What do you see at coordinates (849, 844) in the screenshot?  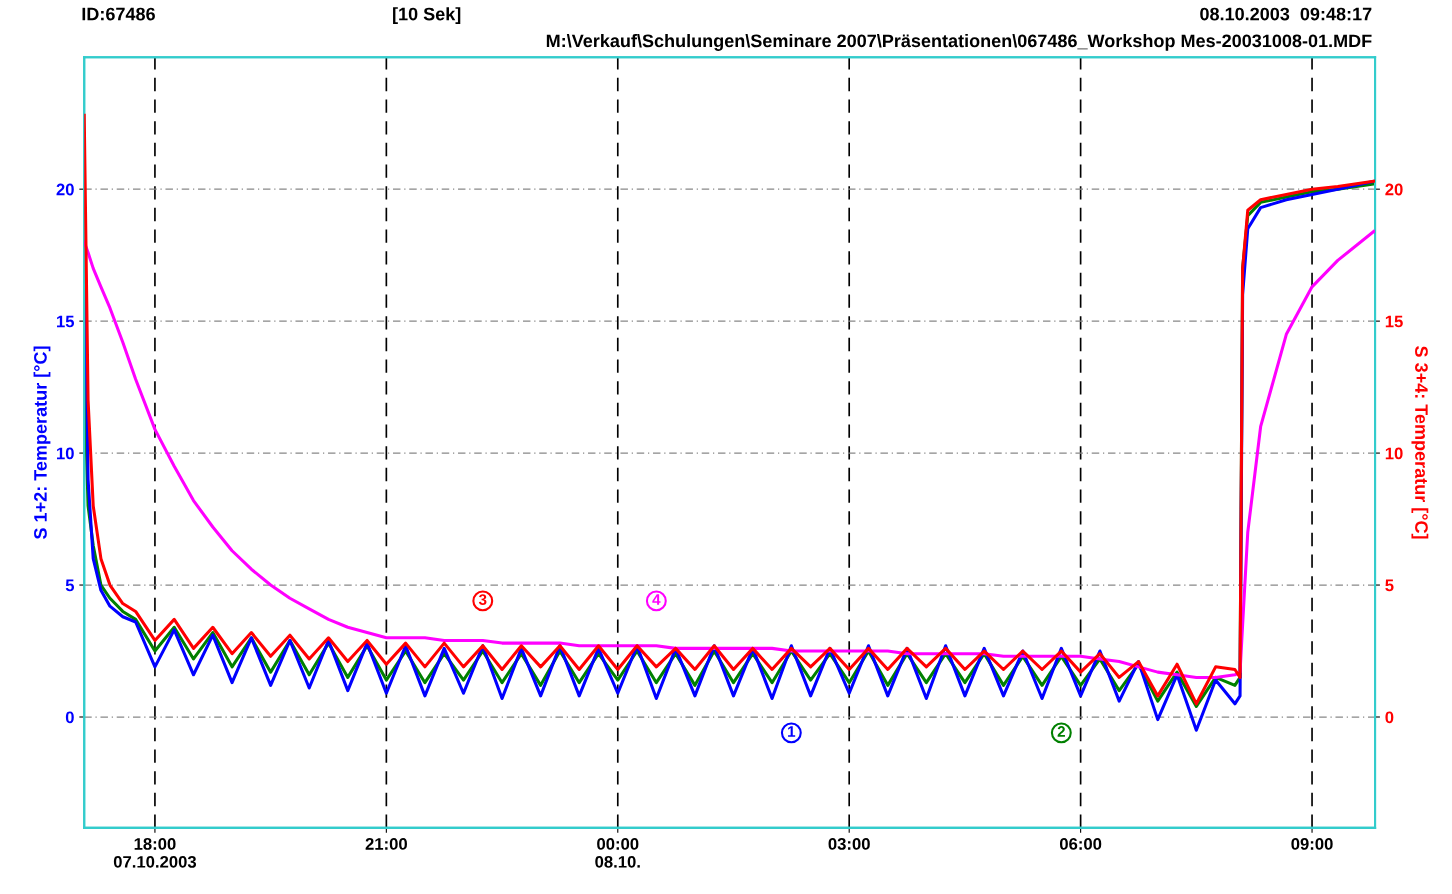 I see `x-tick-label: 03:00` at bounding box center [849, 844].